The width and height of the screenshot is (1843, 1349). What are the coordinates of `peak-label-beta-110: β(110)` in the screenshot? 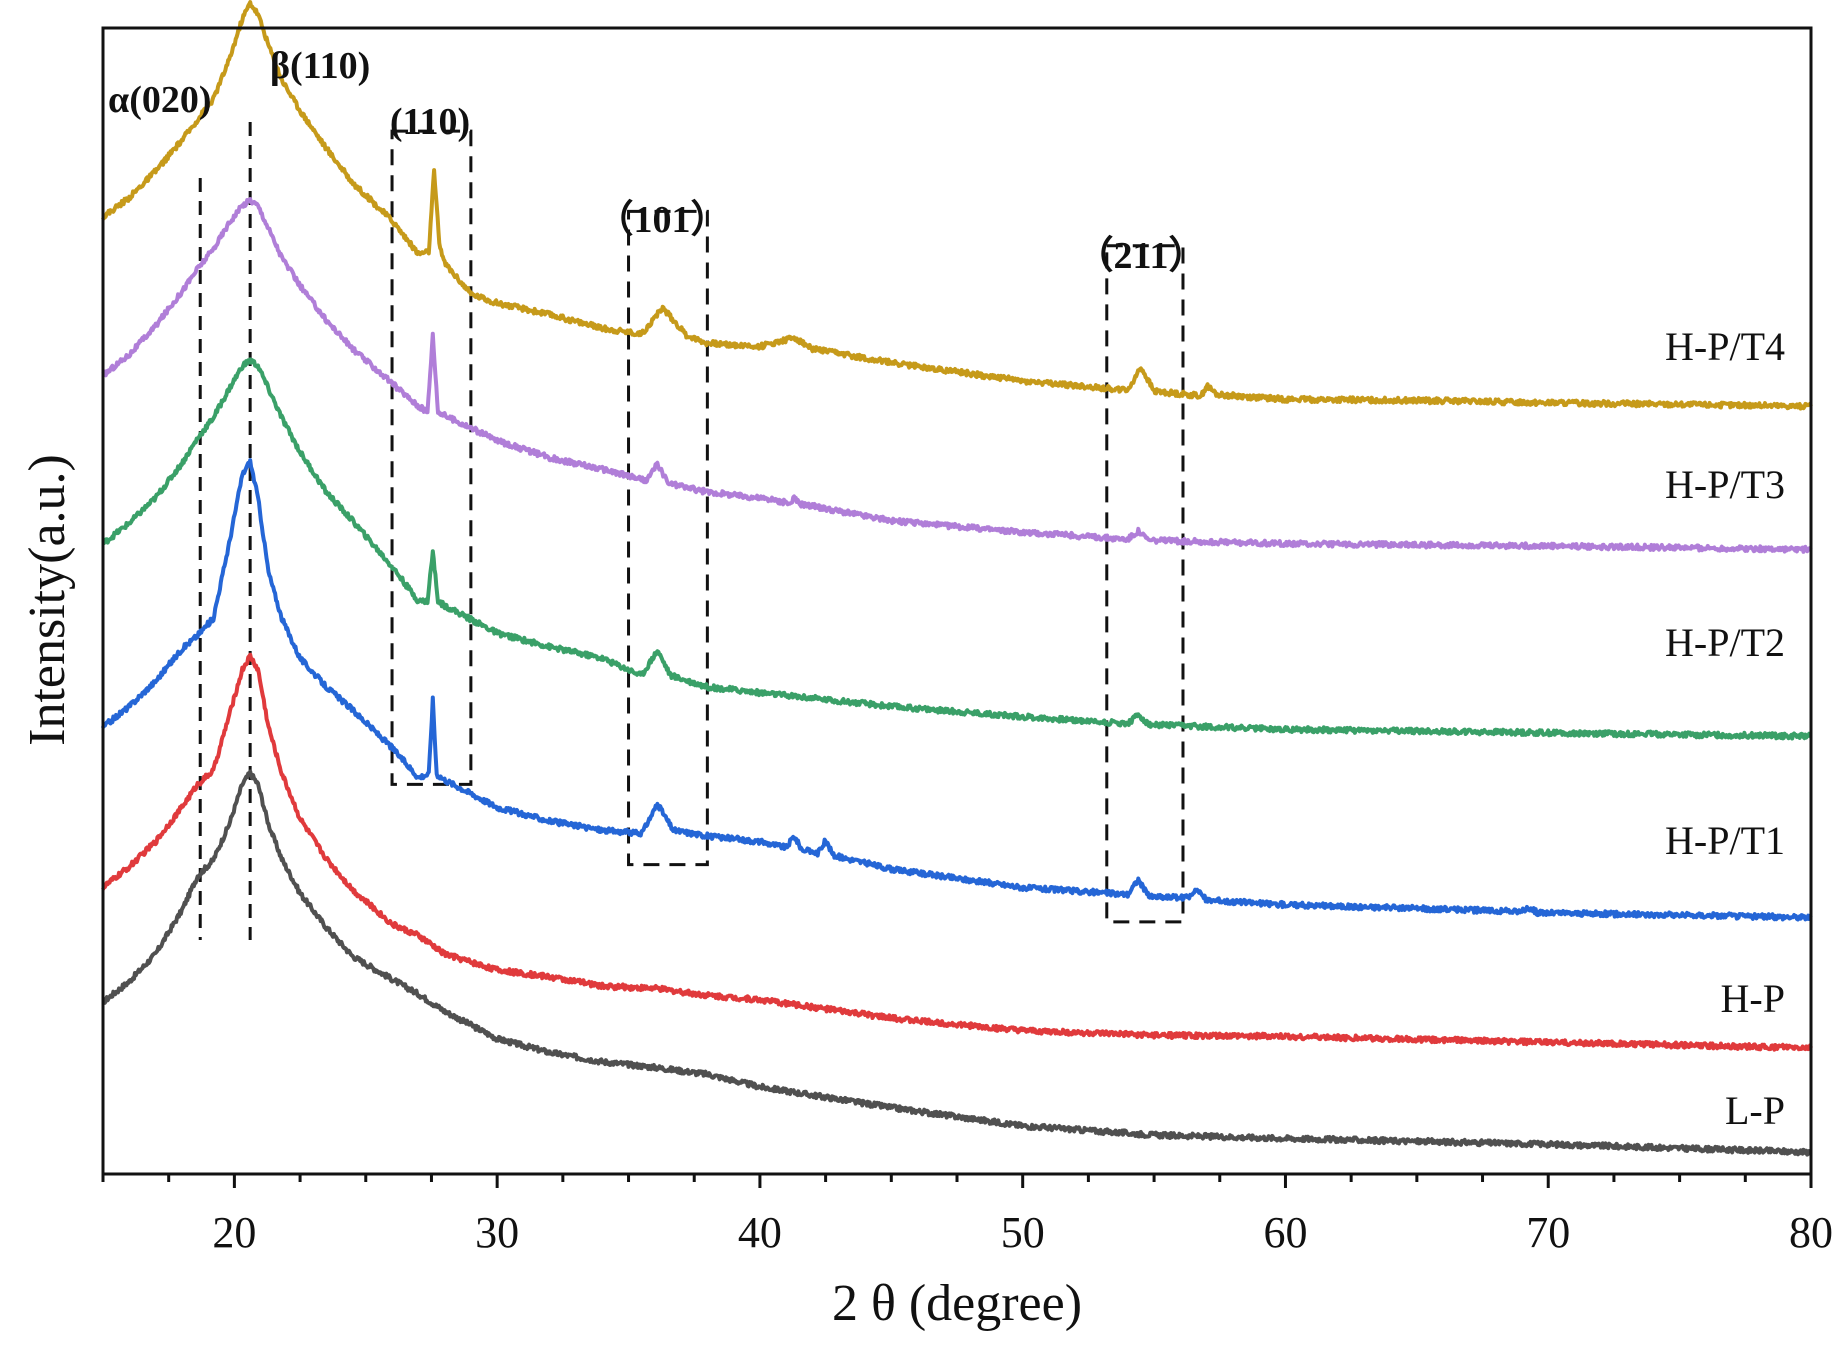 It's located at (320, 66).